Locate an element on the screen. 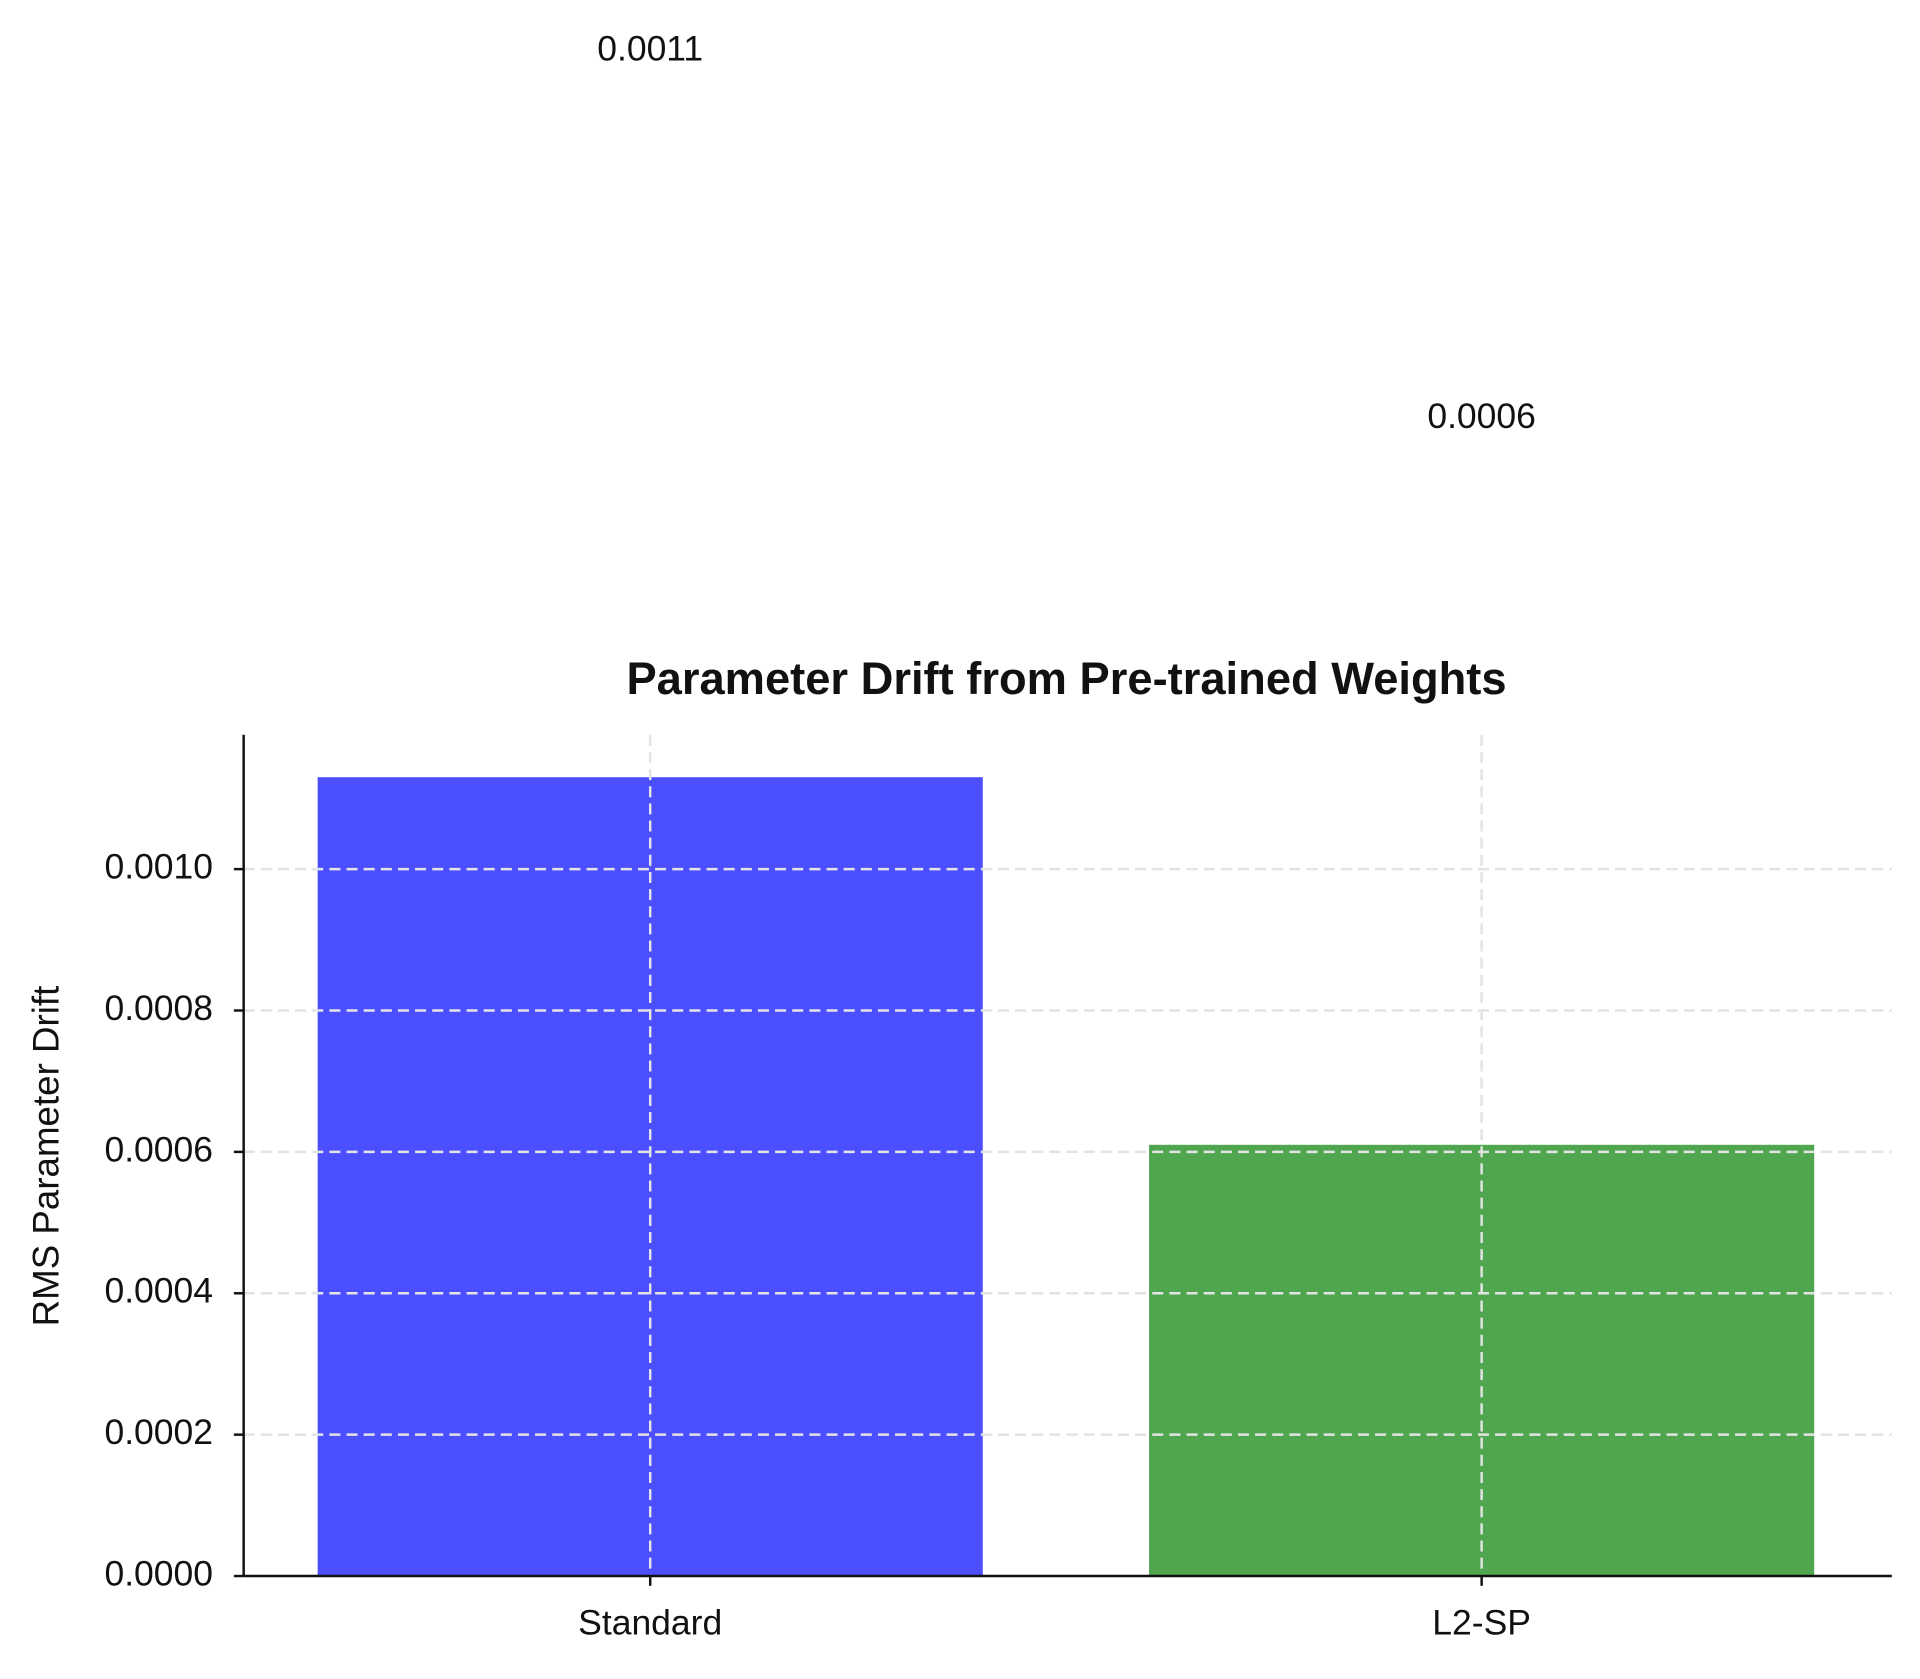 The image size is (1920, 1679). value-label: 0.0006 is located at coordinates (1481, 416).